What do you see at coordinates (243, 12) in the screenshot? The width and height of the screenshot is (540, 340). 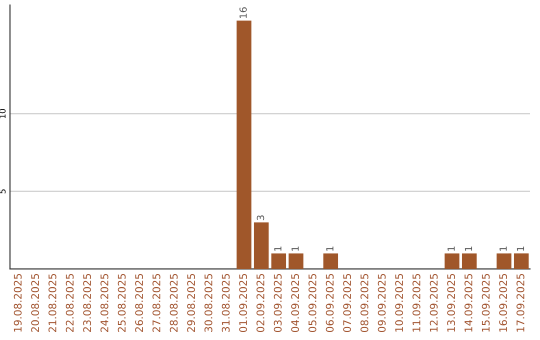 I see `data-label: 16` at bounding box center [243, 12].